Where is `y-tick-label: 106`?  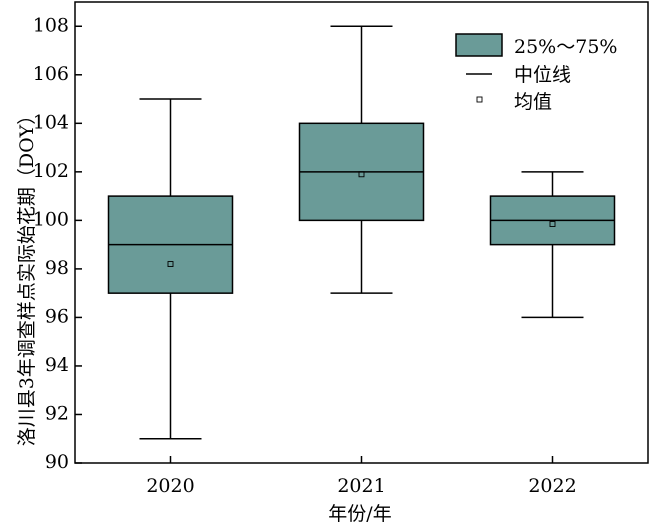 y-tick-label: 106 is located at coordinates (51, 74).